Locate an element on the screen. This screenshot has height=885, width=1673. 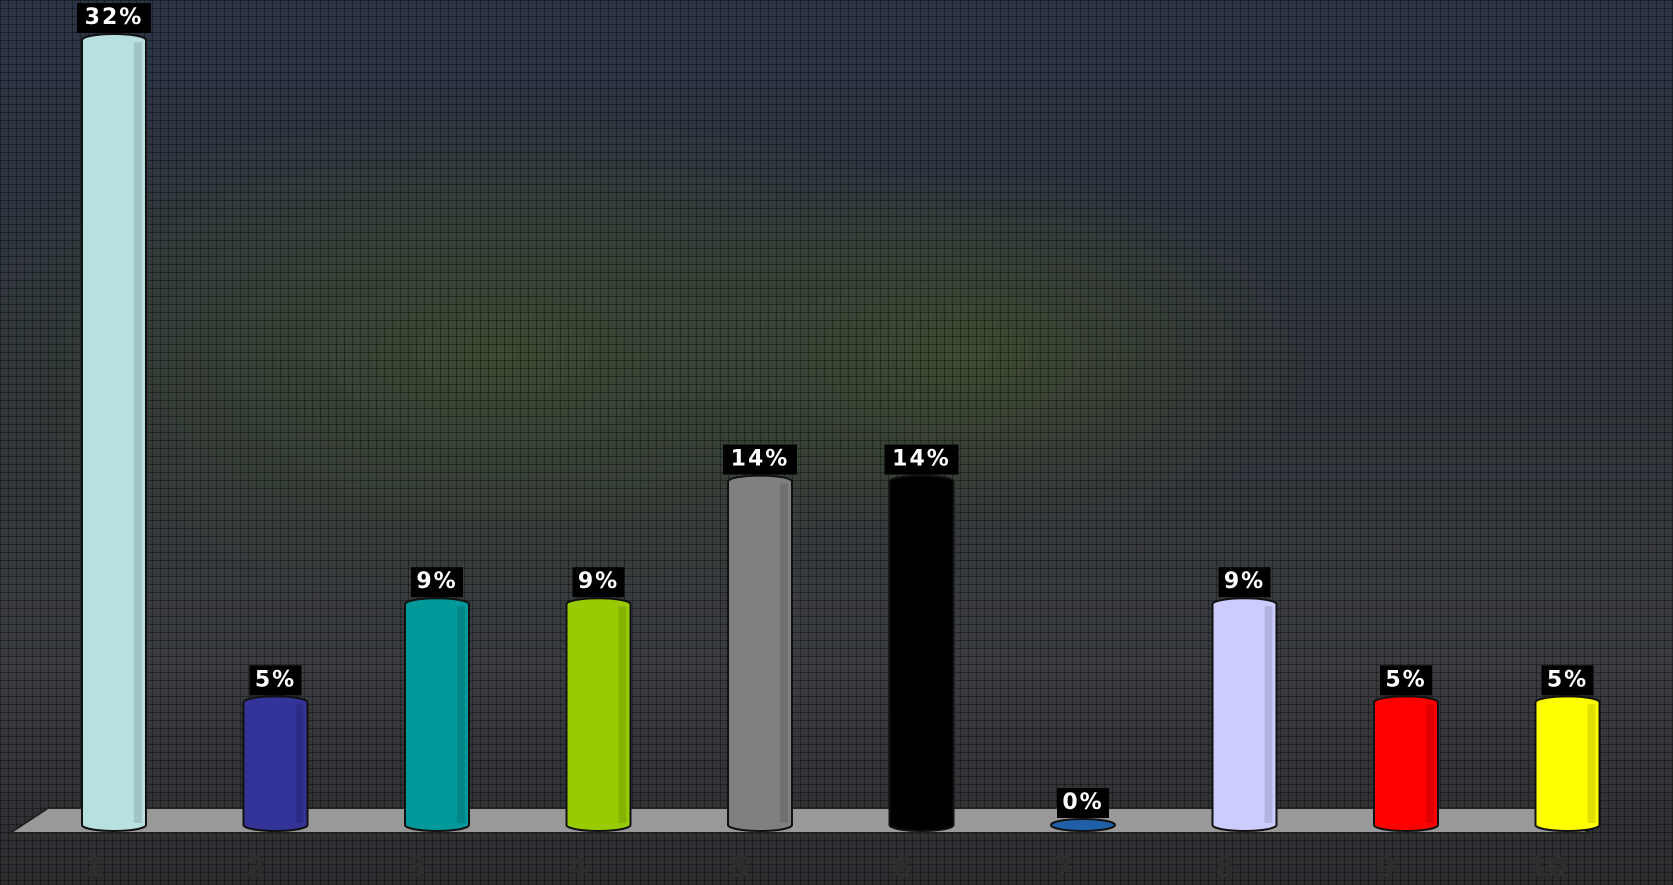
x-tick-label: 9 is located at coordinates (1385, 866).